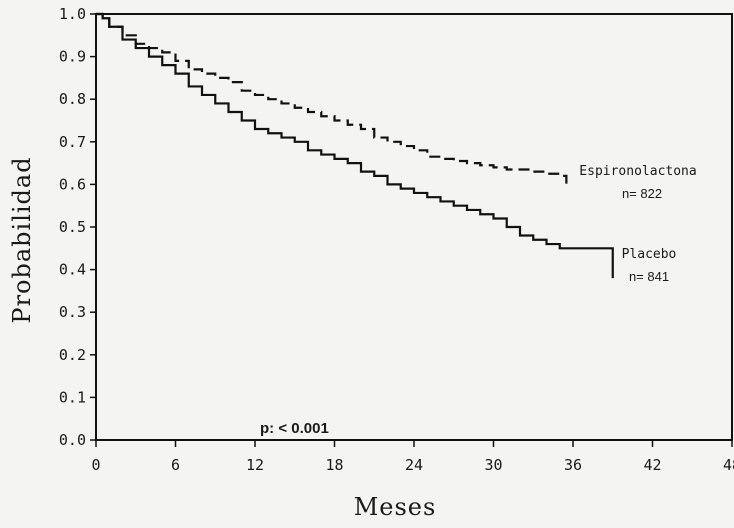 The height and width of the screenshot is (528, 734). Describe the element at coordinates (642, 193) in the screenshot. I see `series-n-espironolactona: n= 822` at that location.